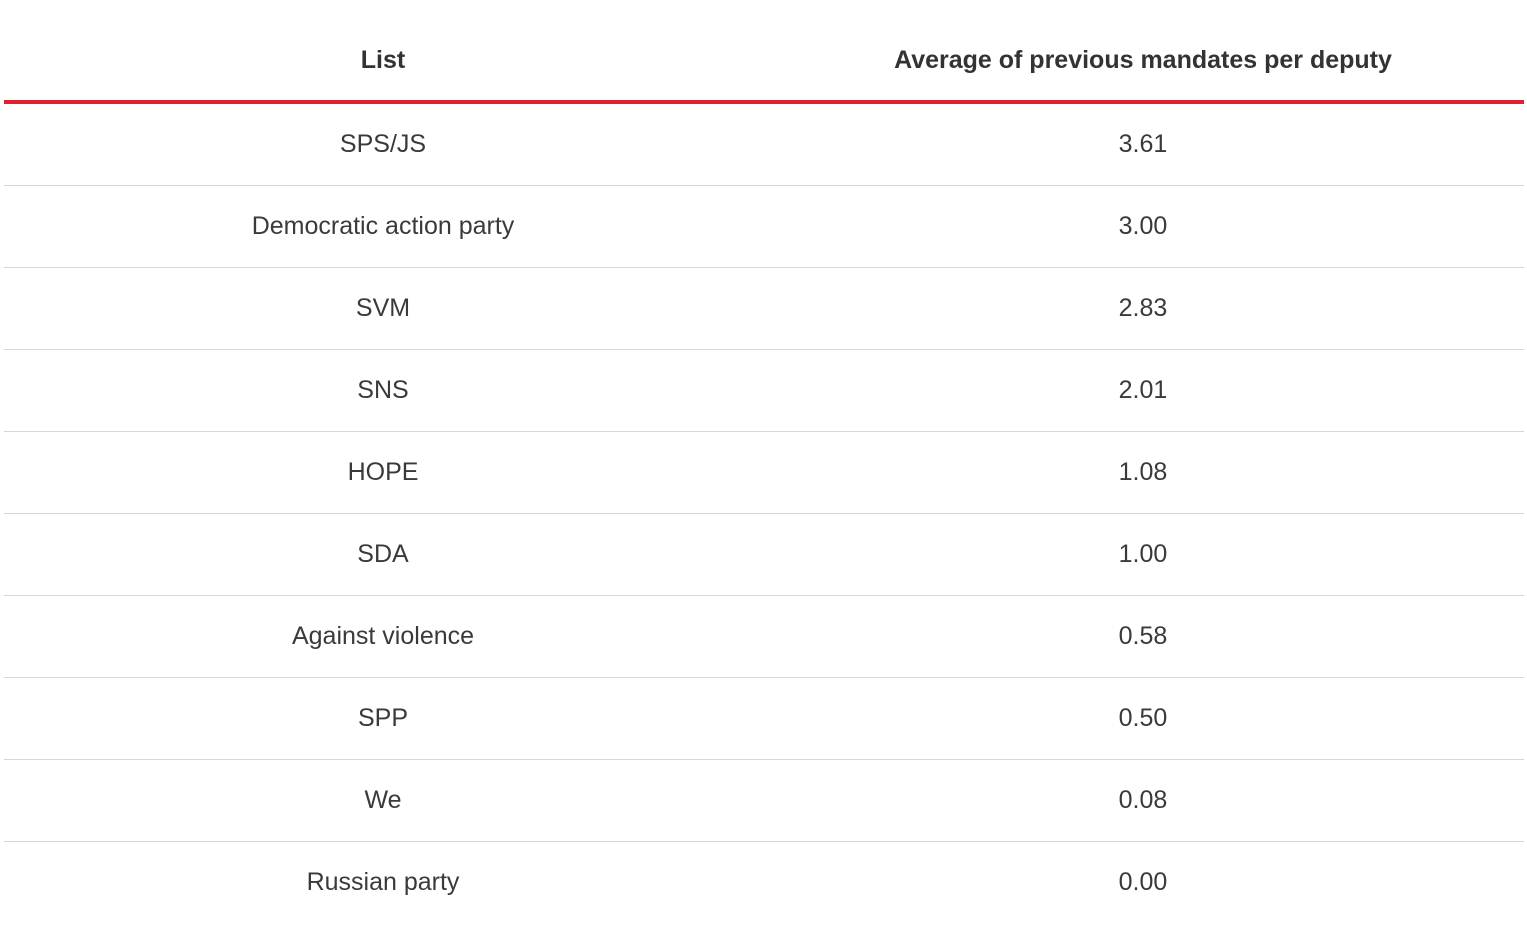 Image resolution: width=1527 pixels, height=937 pixels. I want to click on cell-value: 3.00, so click(1143, 226).